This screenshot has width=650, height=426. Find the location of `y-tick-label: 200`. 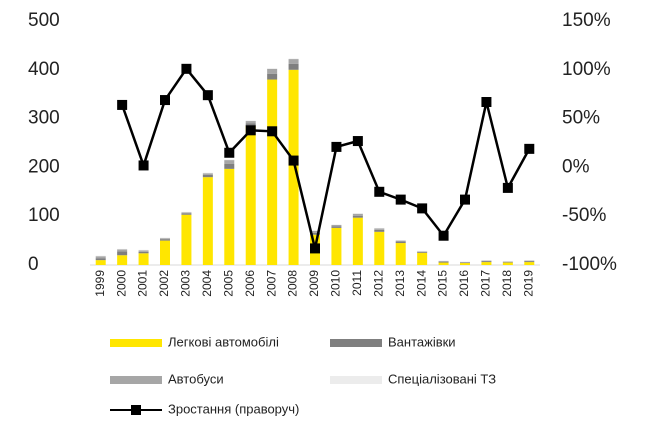

y-tick-label: 200 is located at coordinates (44, 166).